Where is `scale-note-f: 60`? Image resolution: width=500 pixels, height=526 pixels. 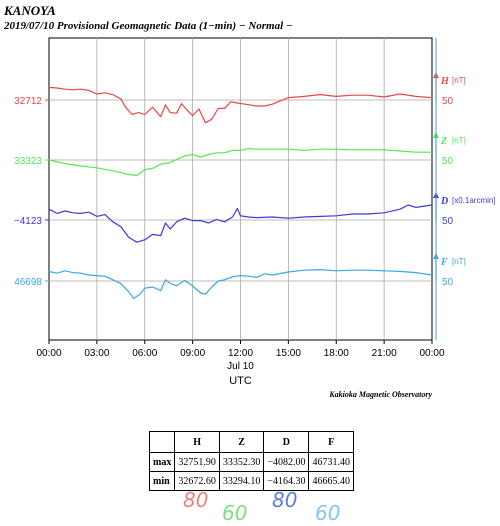 scale-note-f: 60 is located at coordinates (328, 513).